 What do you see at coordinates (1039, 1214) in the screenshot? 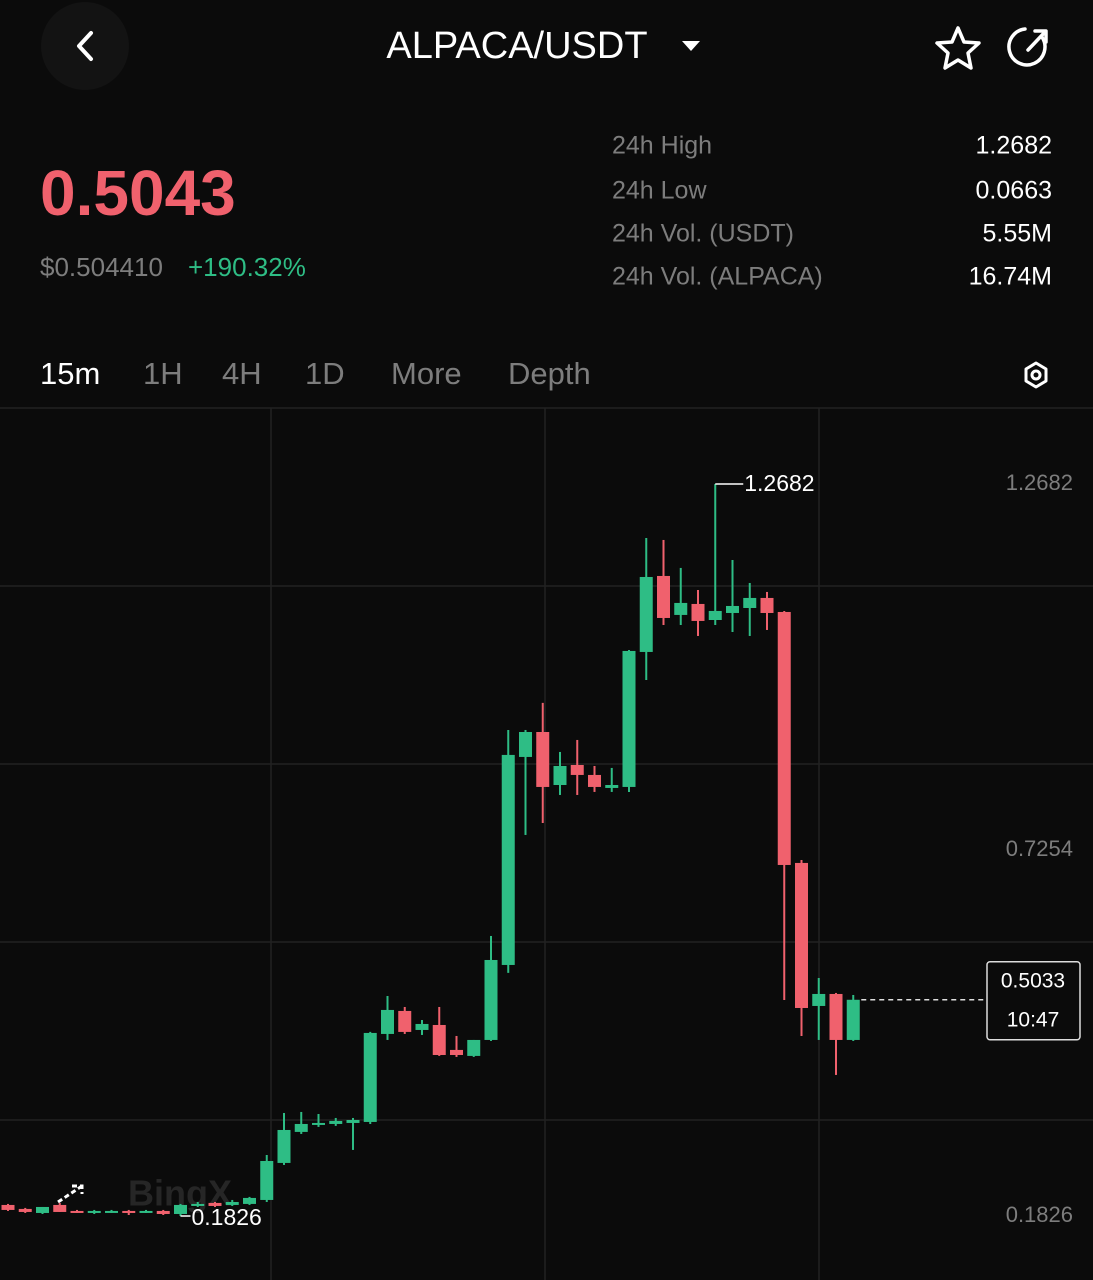
I see `y-tick-label: 0.1826` at bounding box center [1039, 1214].